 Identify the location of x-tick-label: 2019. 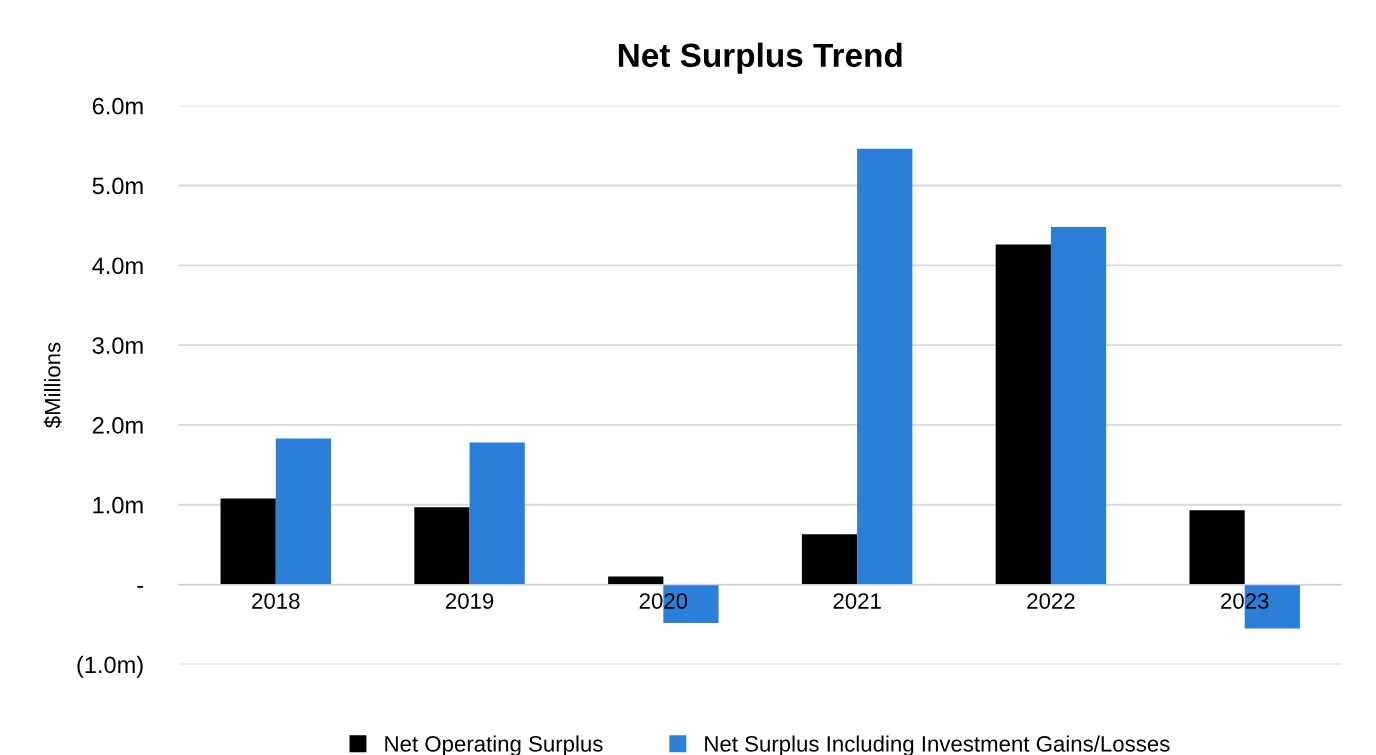
(469, 601).